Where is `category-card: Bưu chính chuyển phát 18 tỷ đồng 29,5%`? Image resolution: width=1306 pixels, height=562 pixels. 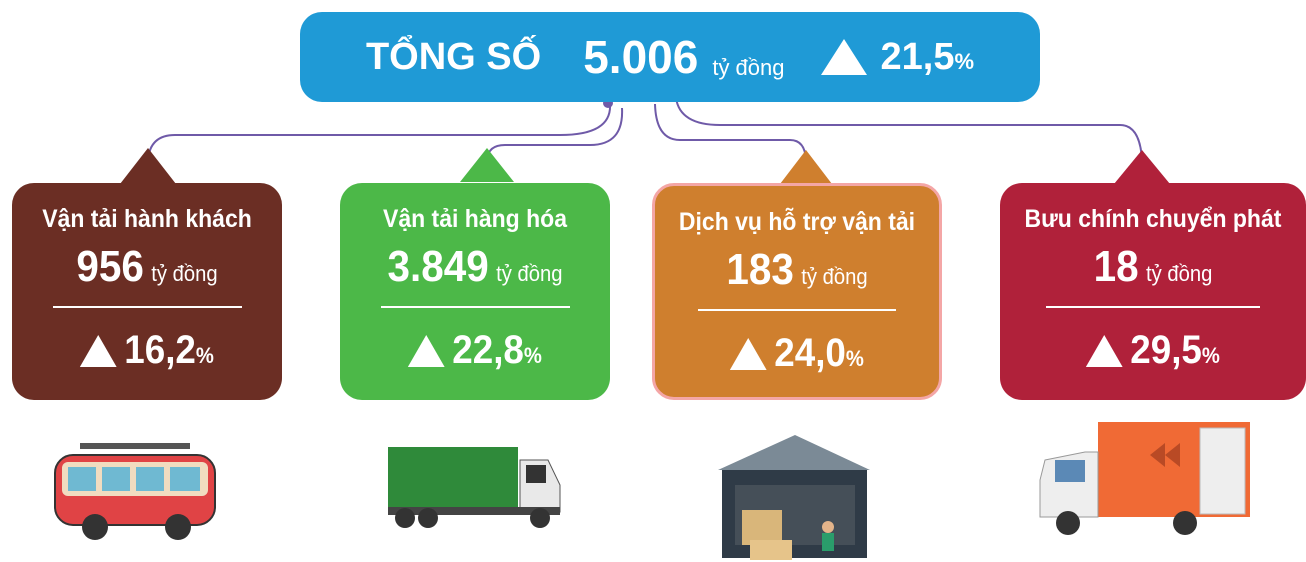
category-card: Bưu chính chuyển phát 18 tỷ đồng 29,5% is located at coordinates (1153, 291).